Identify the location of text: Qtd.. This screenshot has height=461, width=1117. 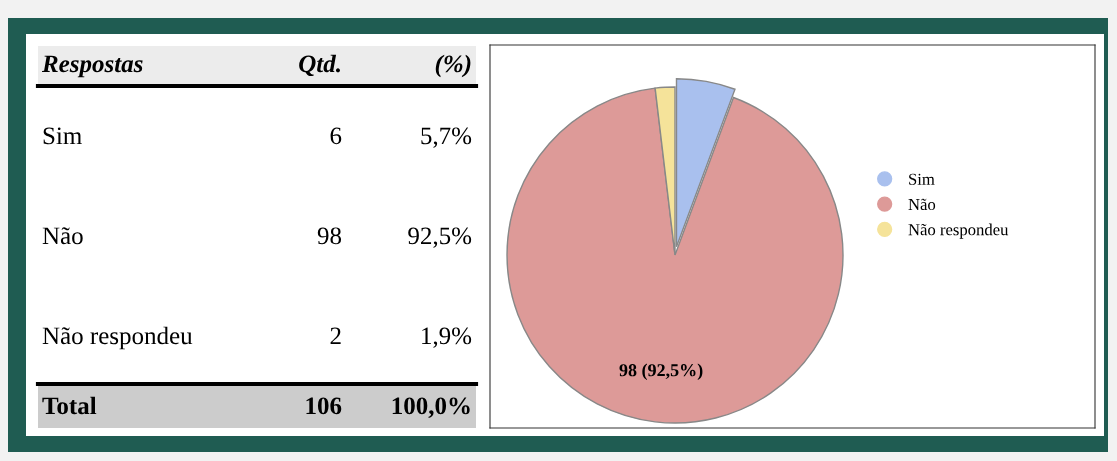
(319, 65).